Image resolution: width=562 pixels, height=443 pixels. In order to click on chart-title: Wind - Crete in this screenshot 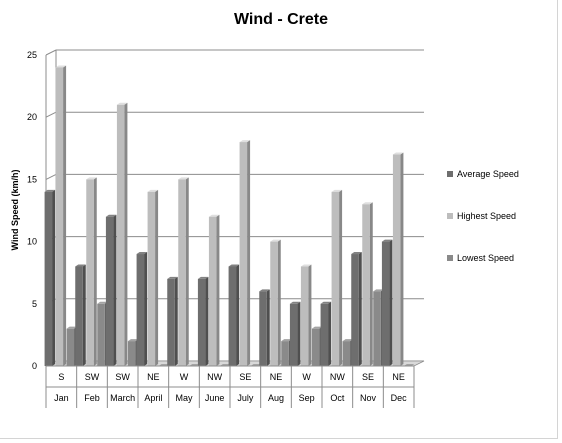, I will do `click(281, 19)`.